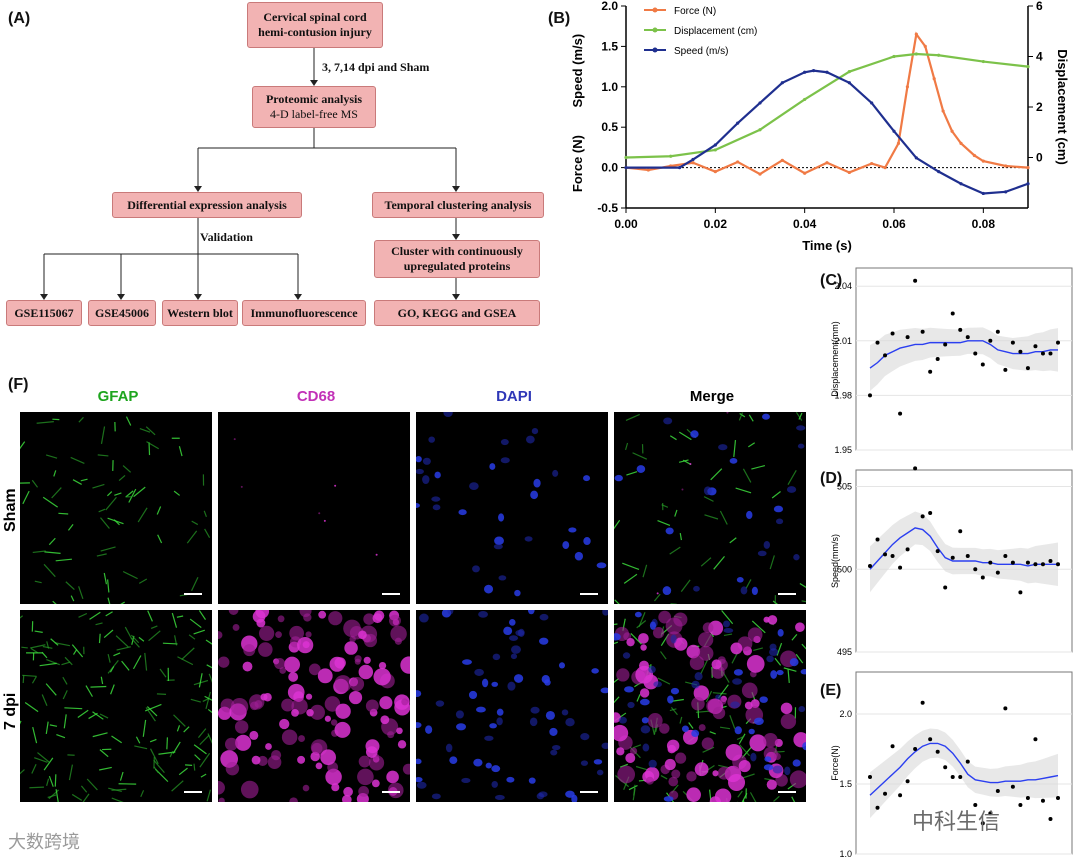 The width and height of the screenshot is (1080, 862). I want to click on box-go-kegg-gsea: GO, KEGG and GSEA, so click(457, 313).